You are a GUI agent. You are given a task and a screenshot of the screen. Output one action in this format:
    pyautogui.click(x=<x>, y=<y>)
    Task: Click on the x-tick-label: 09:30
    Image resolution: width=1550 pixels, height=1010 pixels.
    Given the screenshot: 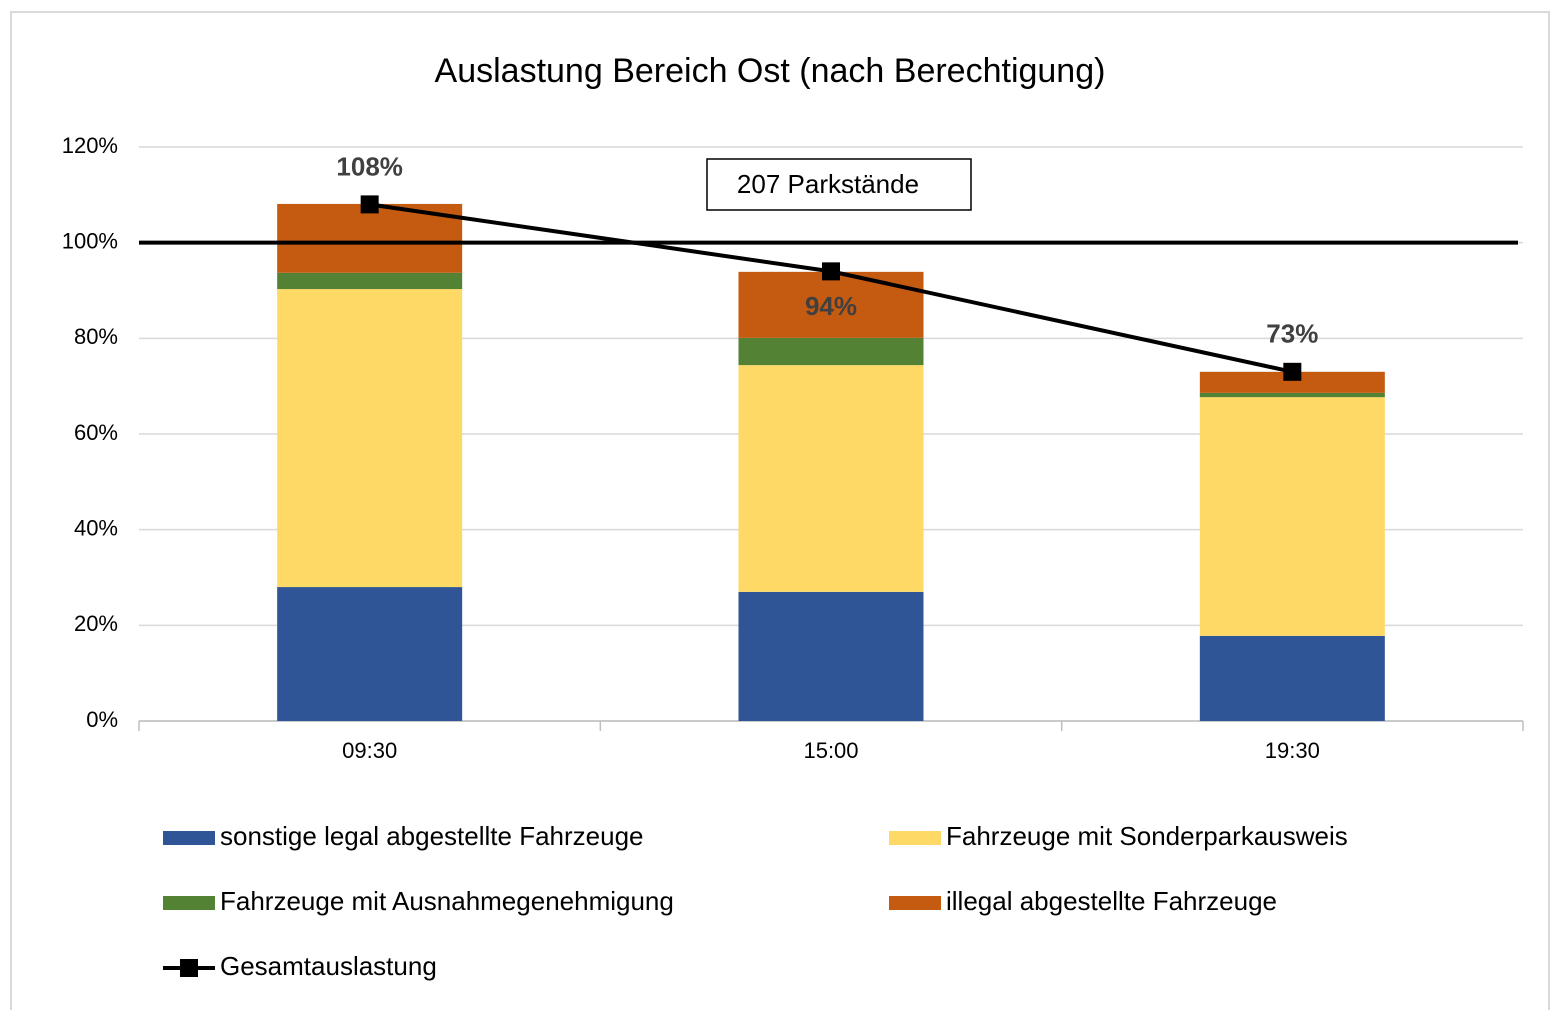 What is the action you would take?
    pyautogui.click(x=369, y=750)
    